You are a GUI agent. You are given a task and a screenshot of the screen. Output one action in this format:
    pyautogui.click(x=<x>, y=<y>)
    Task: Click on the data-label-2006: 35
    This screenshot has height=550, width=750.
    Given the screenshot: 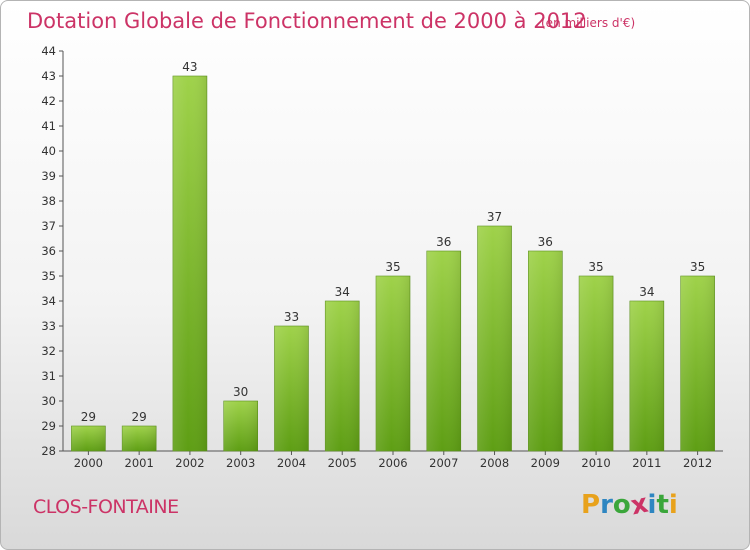 What is the action you would take?
    pyautogui.click(x=392, y=267)
    